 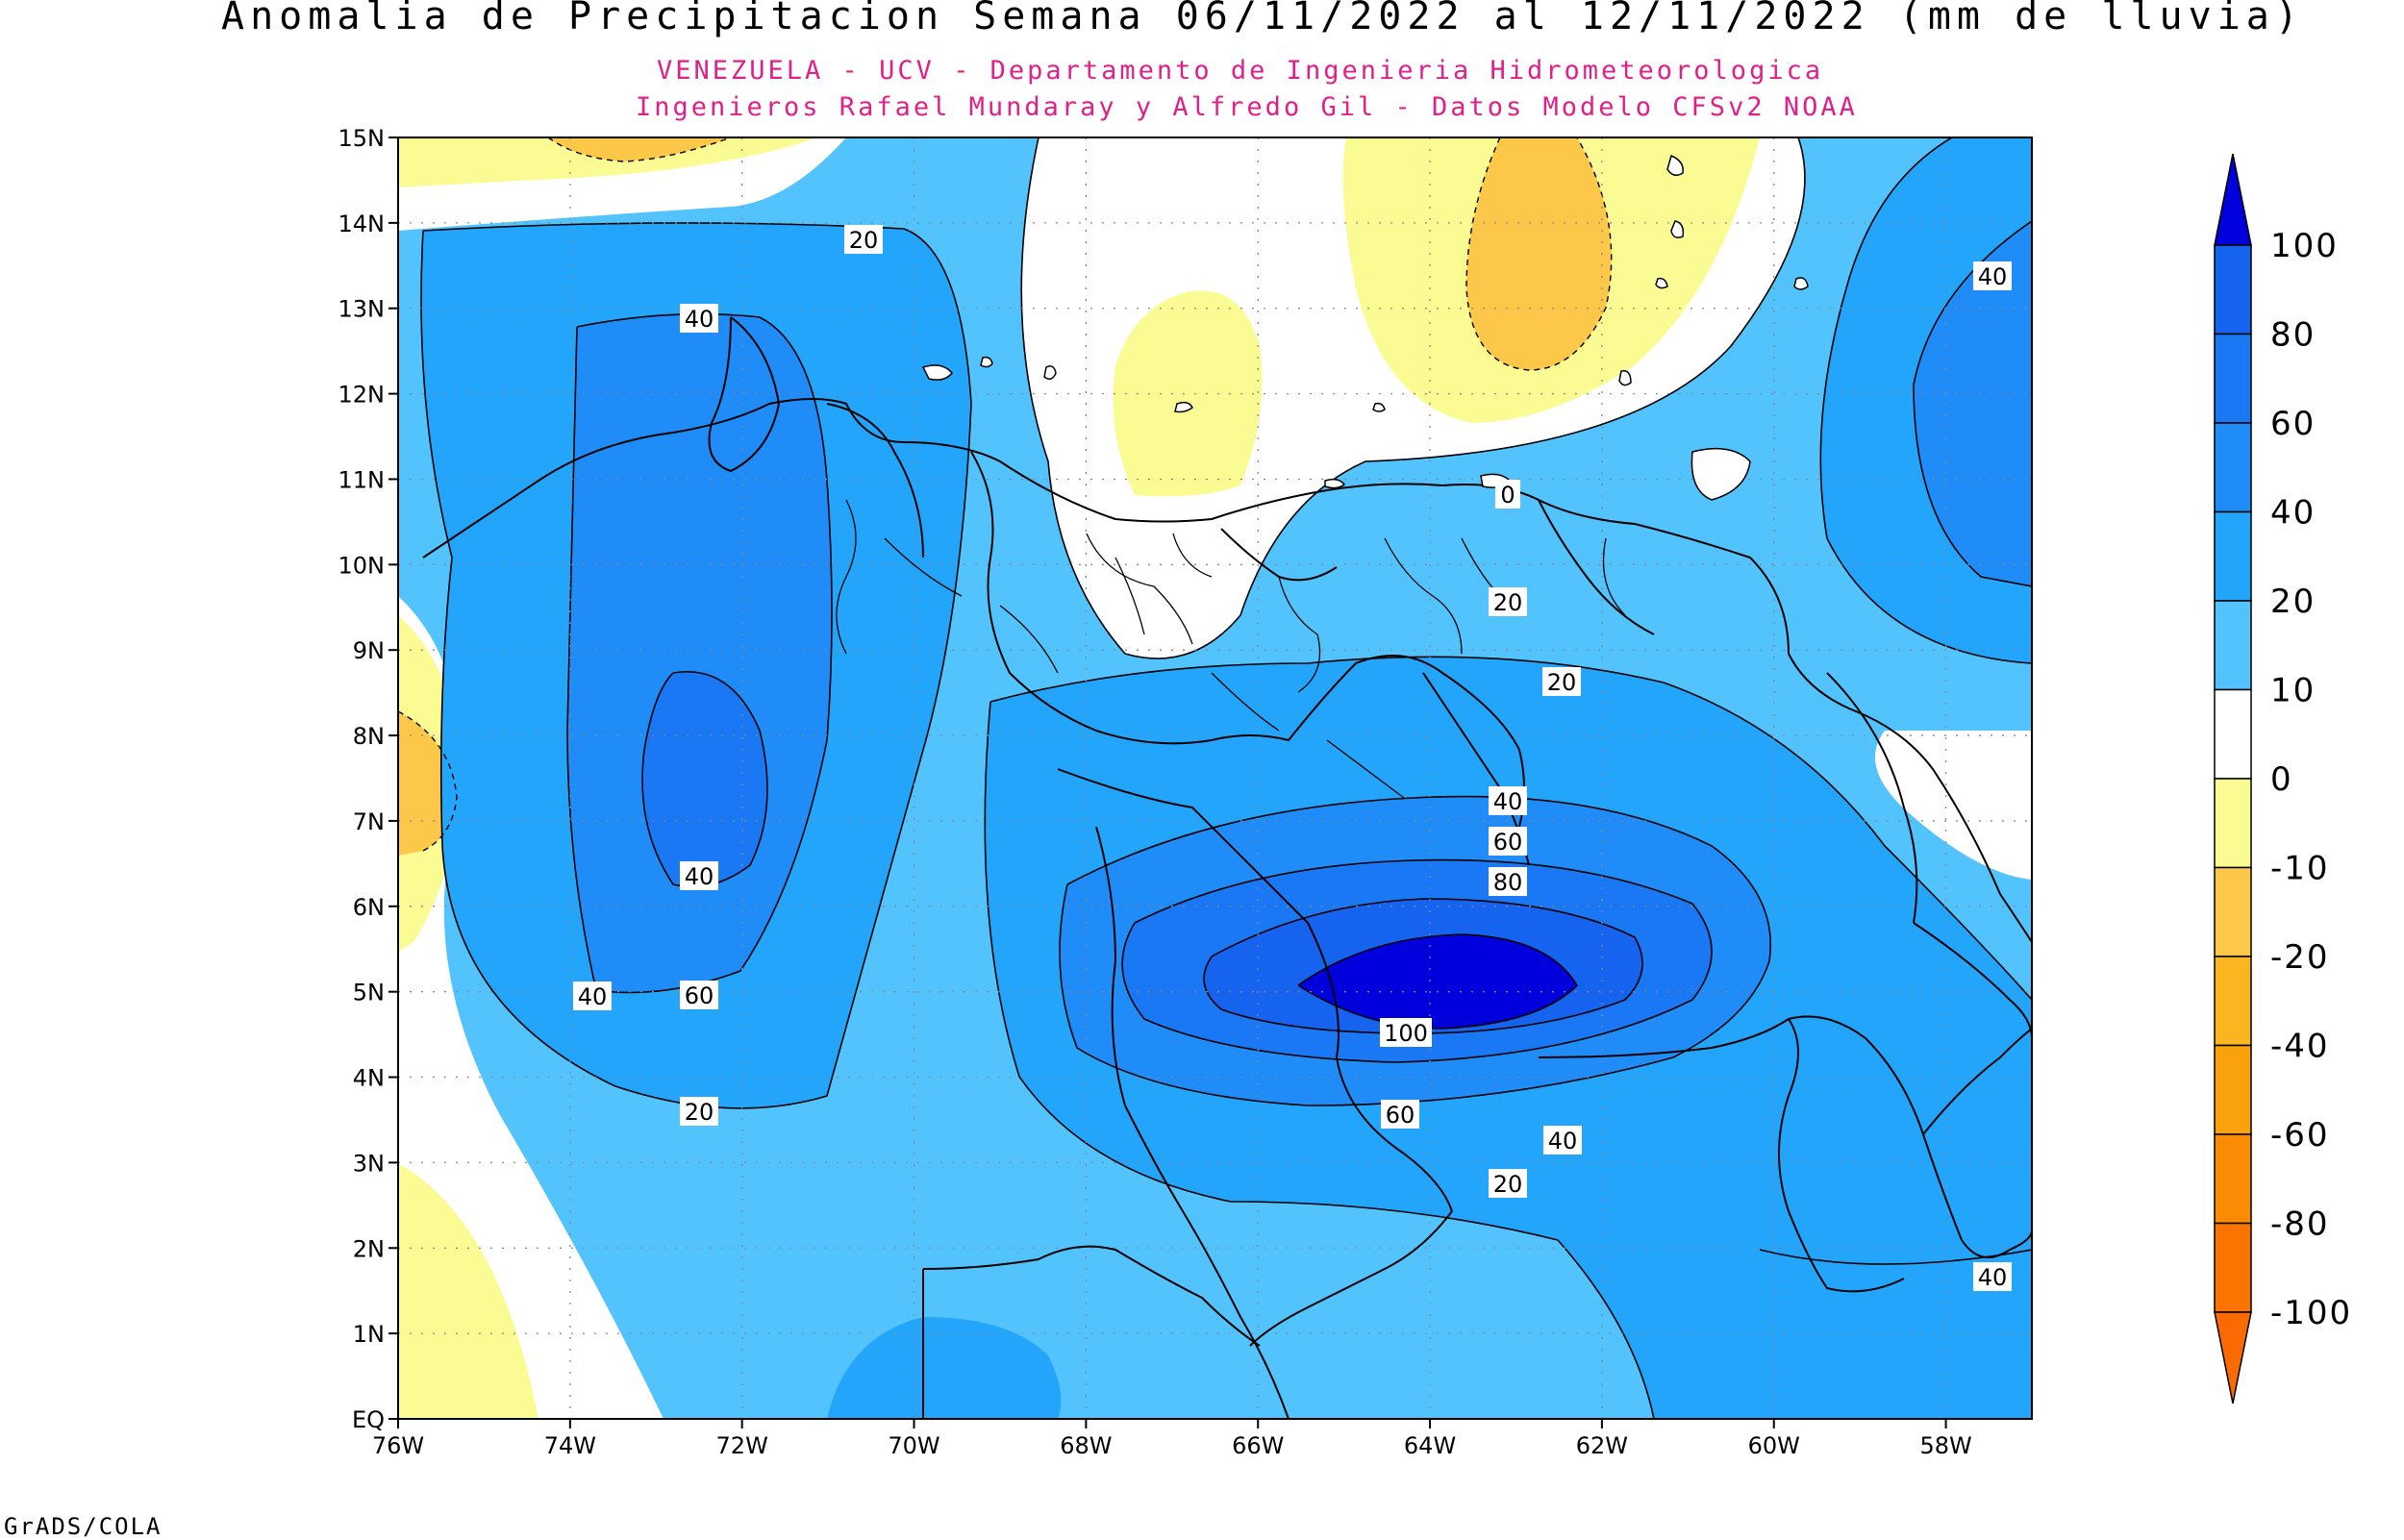 What do you see at coordinates (362, 138) in the screenshot?
I see `lat-tick-label: 15N` at bounding box center [362, 138].